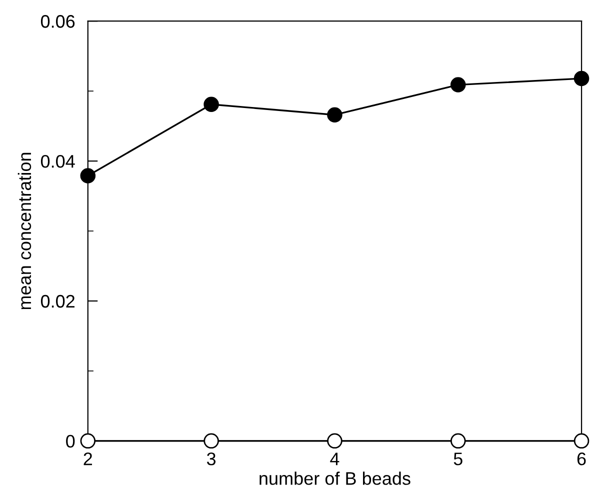 This screenshot has height=491, width=602. I want to click on y-tick-label: 0.06, so click(57, 21).